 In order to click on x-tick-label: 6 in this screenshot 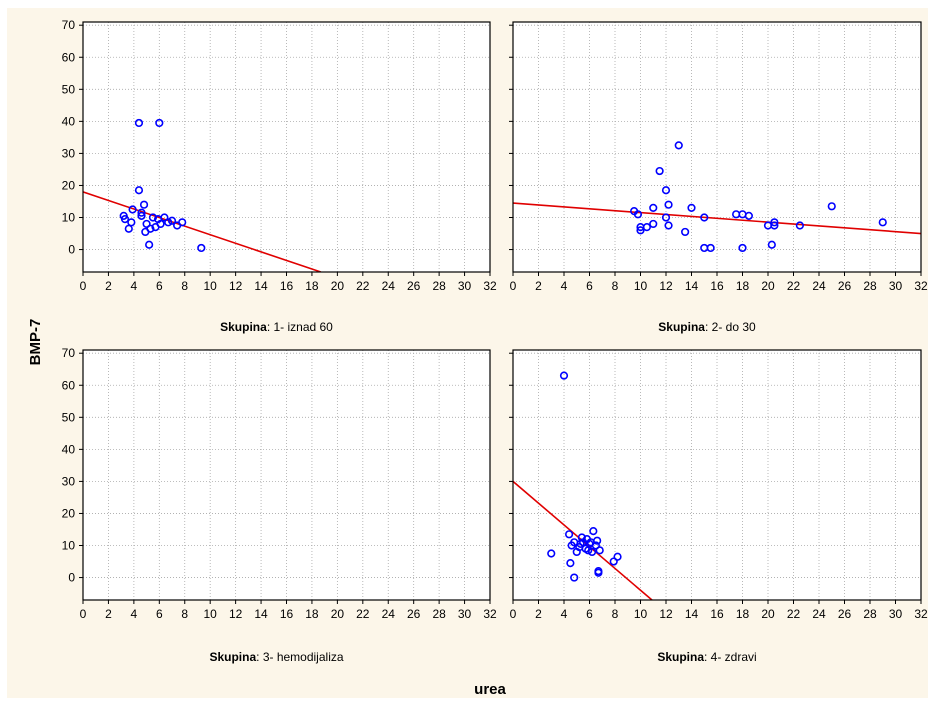, I will do `click(589, 614)`.